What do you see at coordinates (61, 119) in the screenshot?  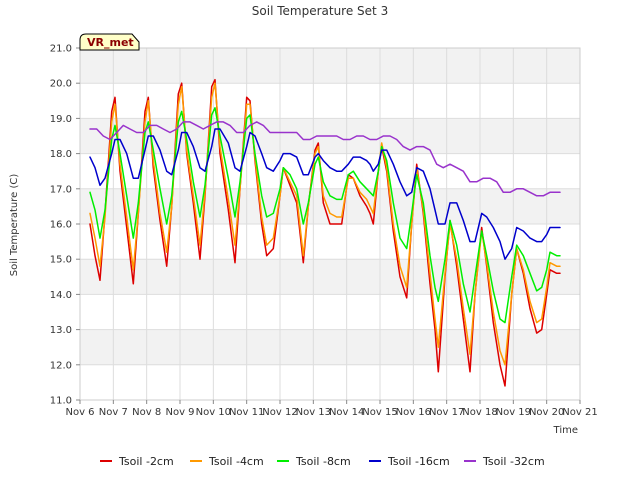 I see `y-tick-label: 19.0` at bounding box center [61, 119].